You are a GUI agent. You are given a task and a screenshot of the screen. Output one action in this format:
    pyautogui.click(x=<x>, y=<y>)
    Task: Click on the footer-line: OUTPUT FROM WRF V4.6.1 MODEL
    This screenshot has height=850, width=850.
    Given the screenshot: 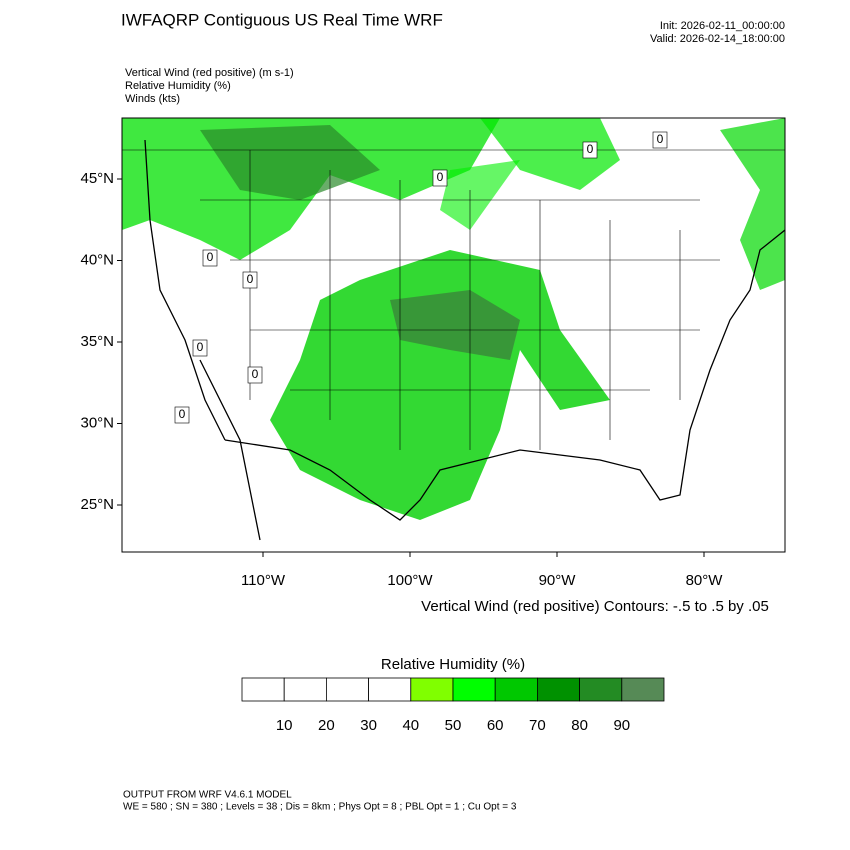 What is the action you would take?
    pyautogui.click(x=207, y=795)
    